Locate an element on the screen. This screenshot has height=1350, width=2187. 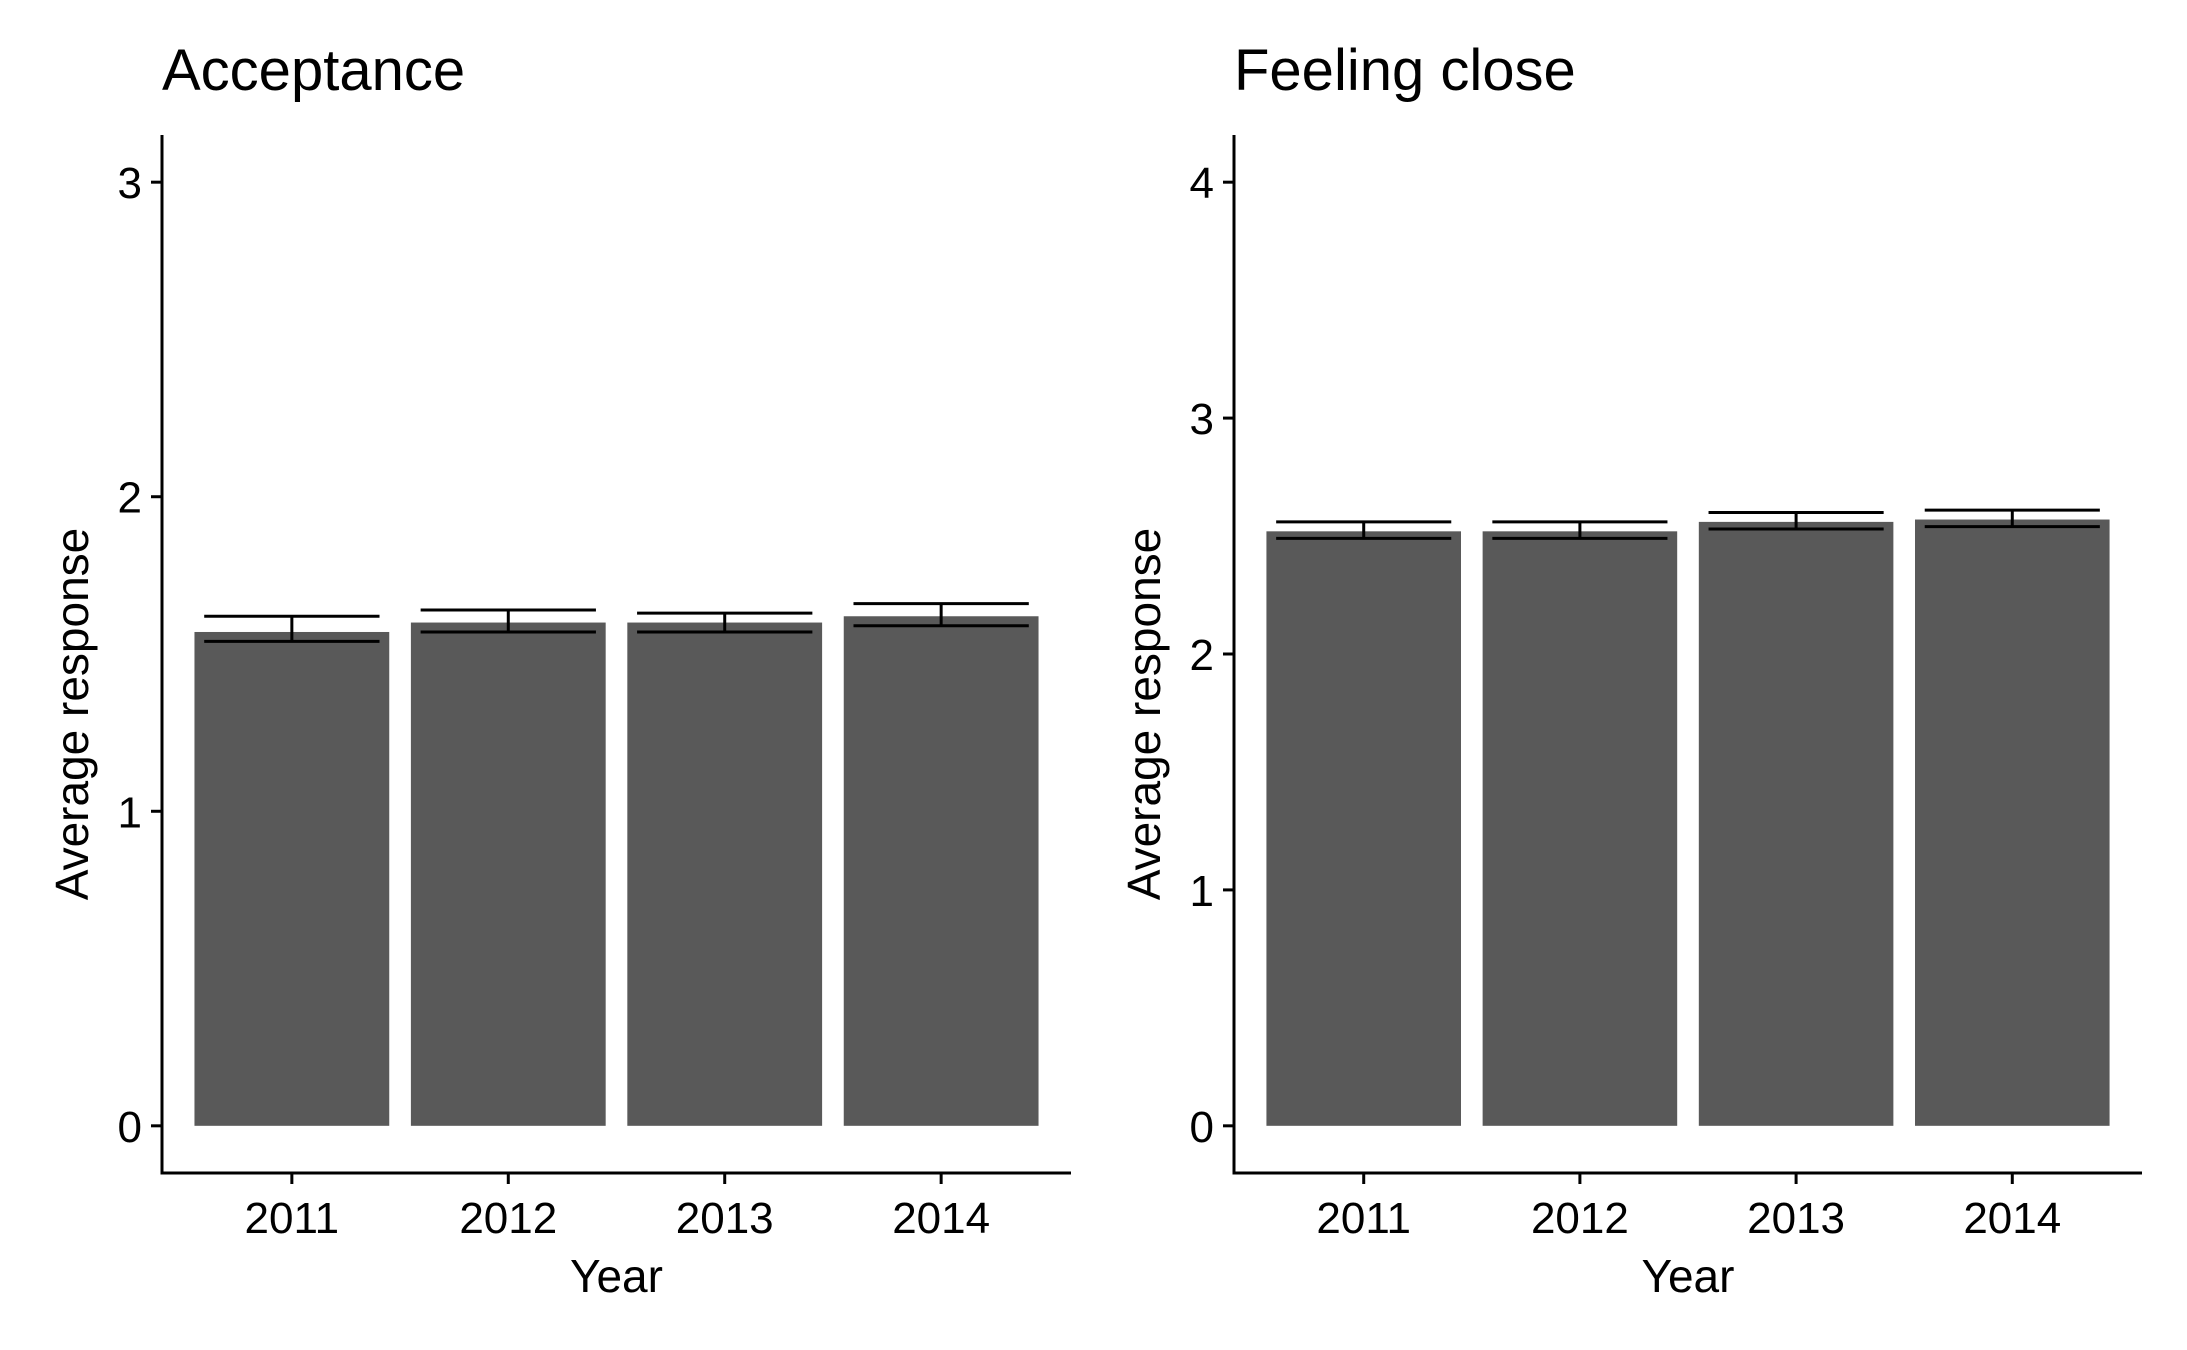
y-ticks: 0 1 2 3 4 is located at coordinates (1212, 655).